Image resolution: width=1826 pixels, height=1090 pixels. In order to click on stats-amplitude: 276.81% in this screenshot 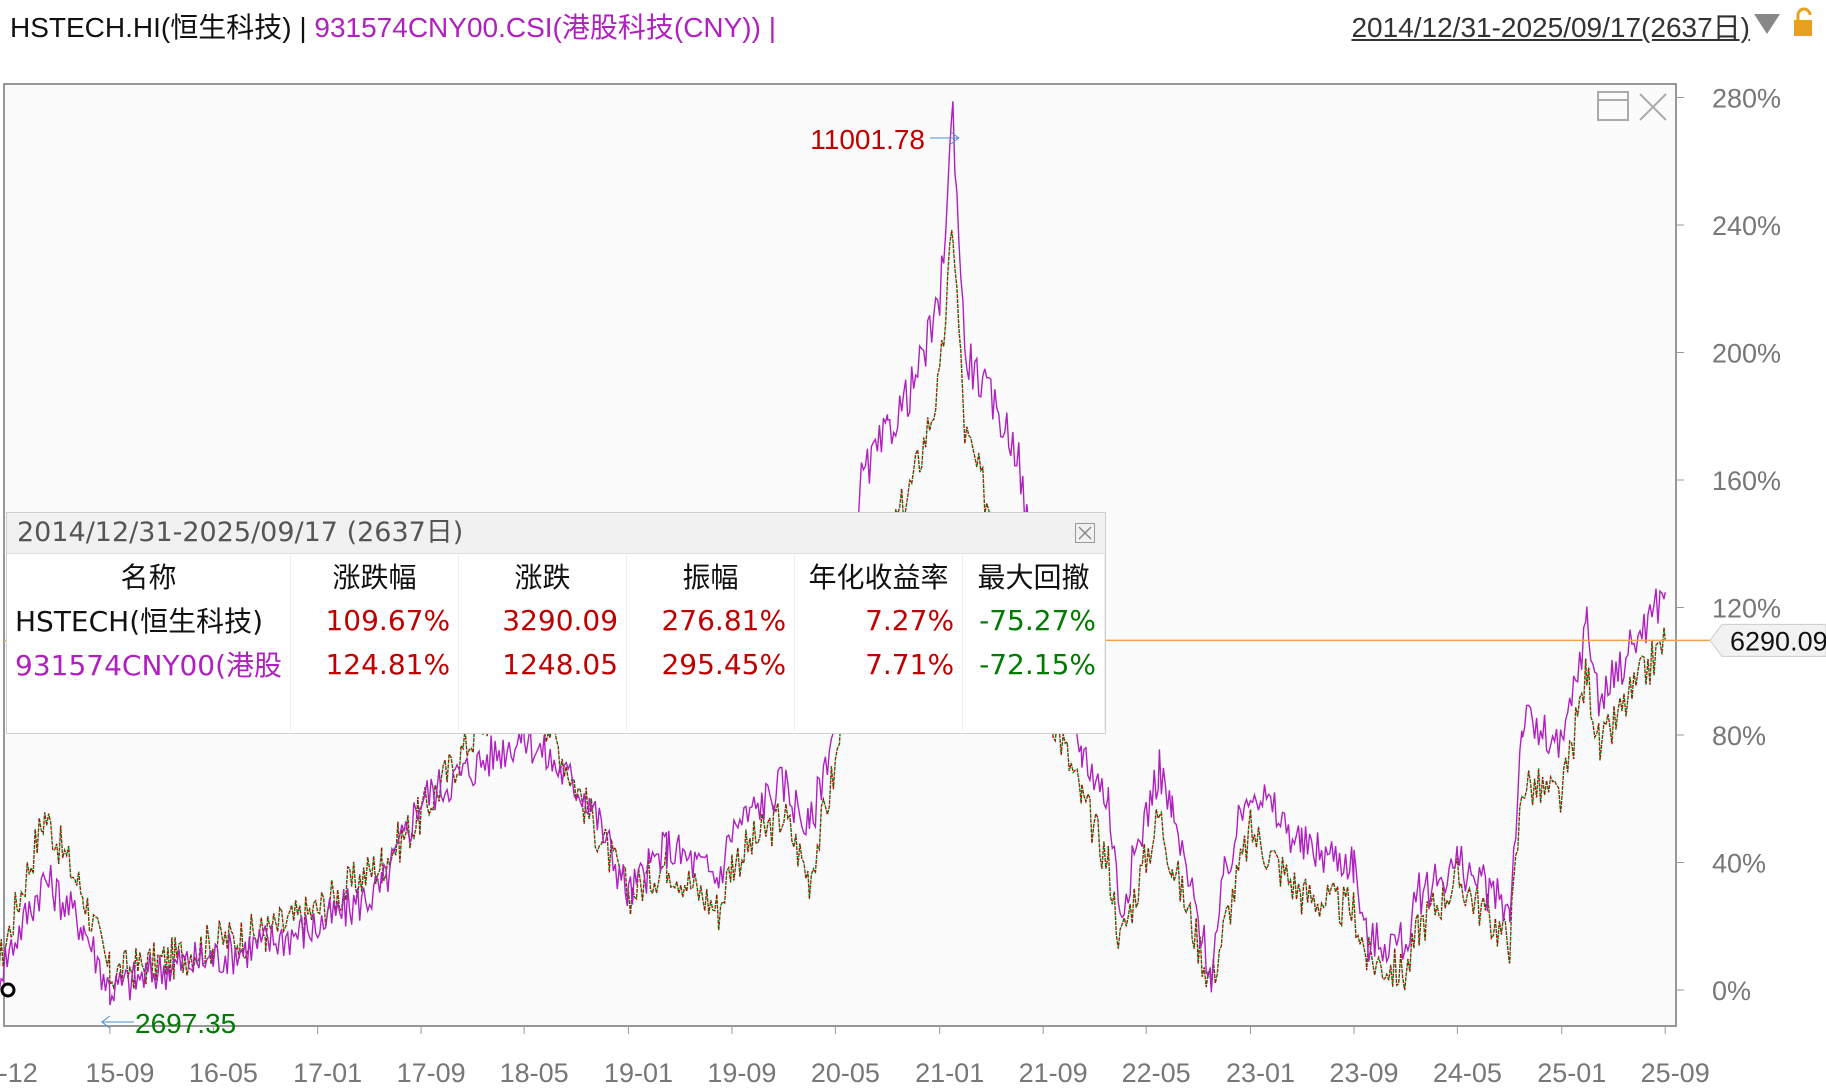, I will do `click(711, 620)`.